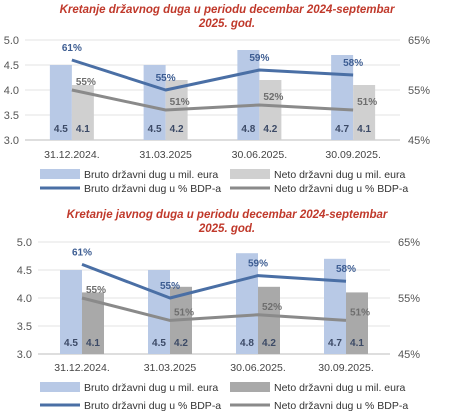  Describe the element at coordinates (419, 141) in the screenshot. I see `chart-1-y2tick-label: 45%` at that location.